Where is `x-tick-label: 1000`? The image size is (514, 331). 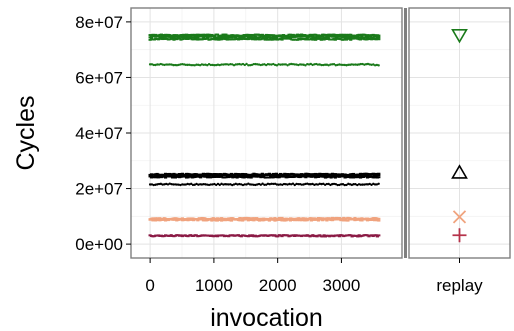
x-tick-label: 1000 is located at coordinates (214, 285).